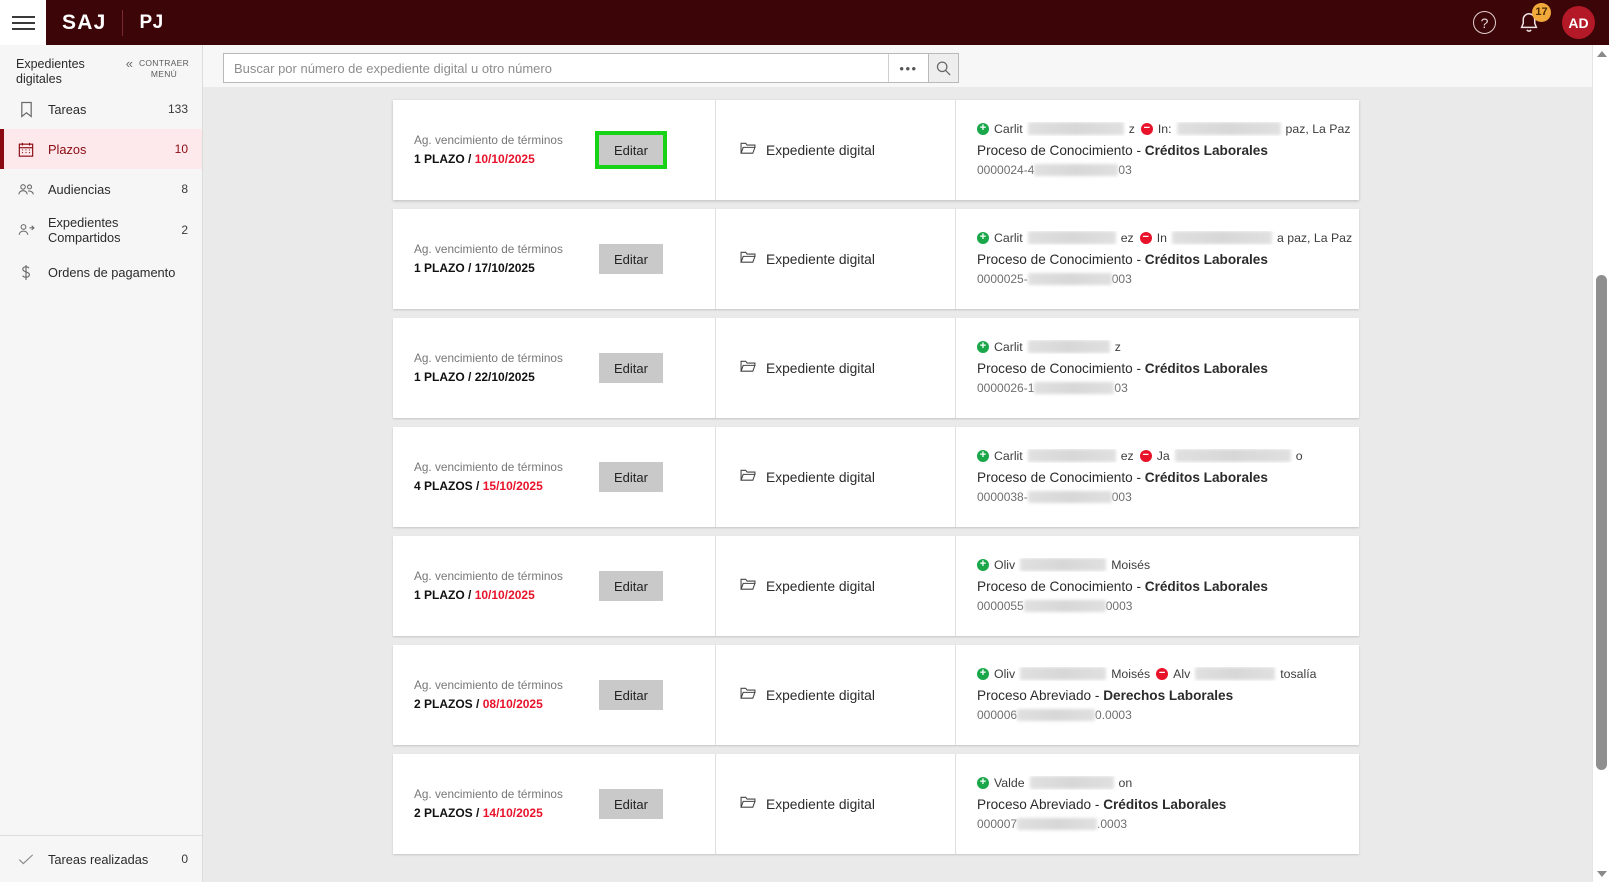  I want to click on sidebar-item-ordens-de-pagamento: Ordens de pagamento, so click(101, 272).